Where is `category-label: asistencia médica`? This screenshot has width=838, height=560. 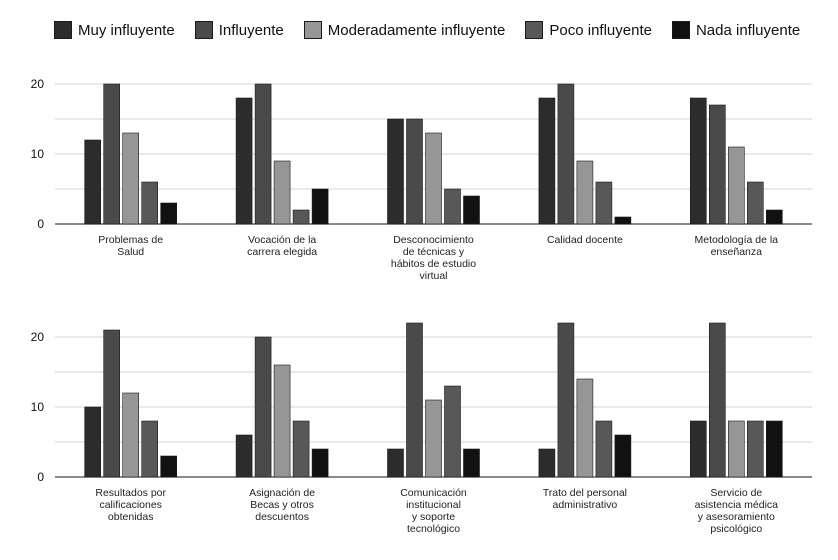 category-label: asistencia médica is located at coordinates (737, 505).